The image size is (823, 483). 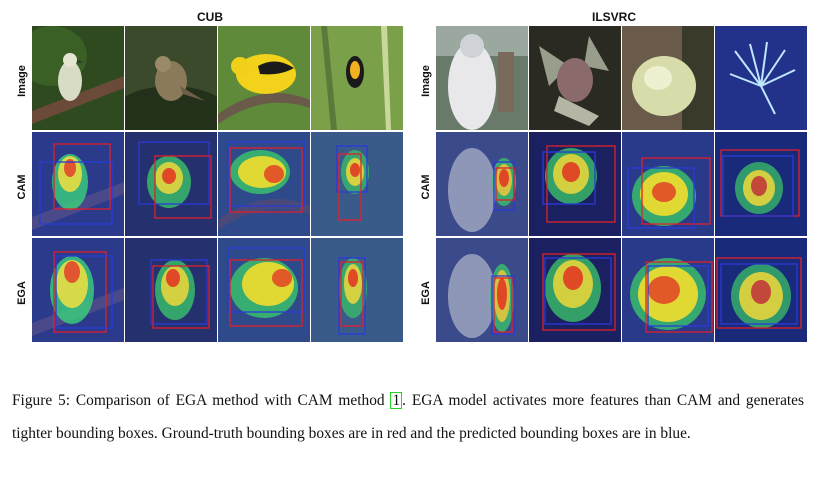 I want to click on cub-row-label-ega: EGA, so click(x=22, y=292).